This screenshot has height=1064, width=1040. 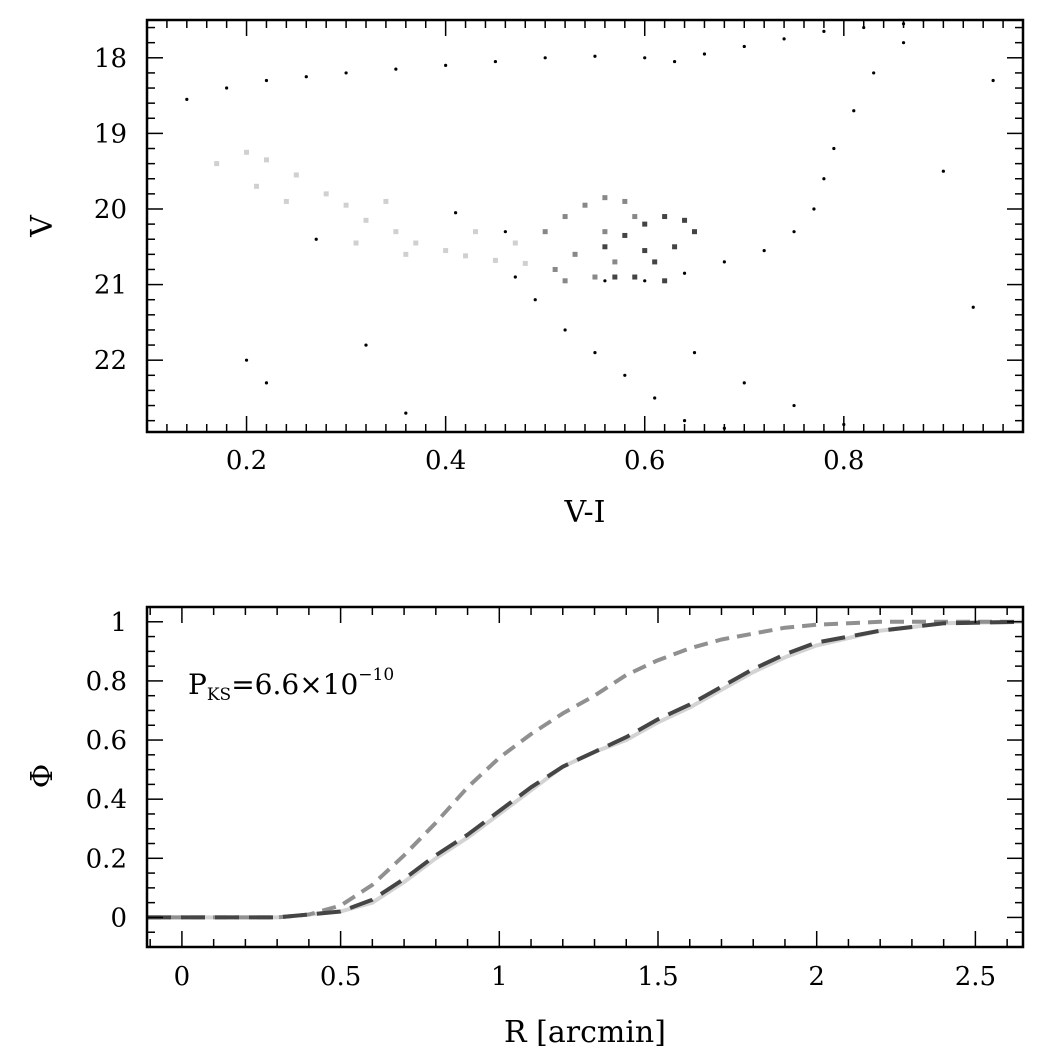 I want to click on cumulative-x-tick-label: 0, so click(x=182, y=977).